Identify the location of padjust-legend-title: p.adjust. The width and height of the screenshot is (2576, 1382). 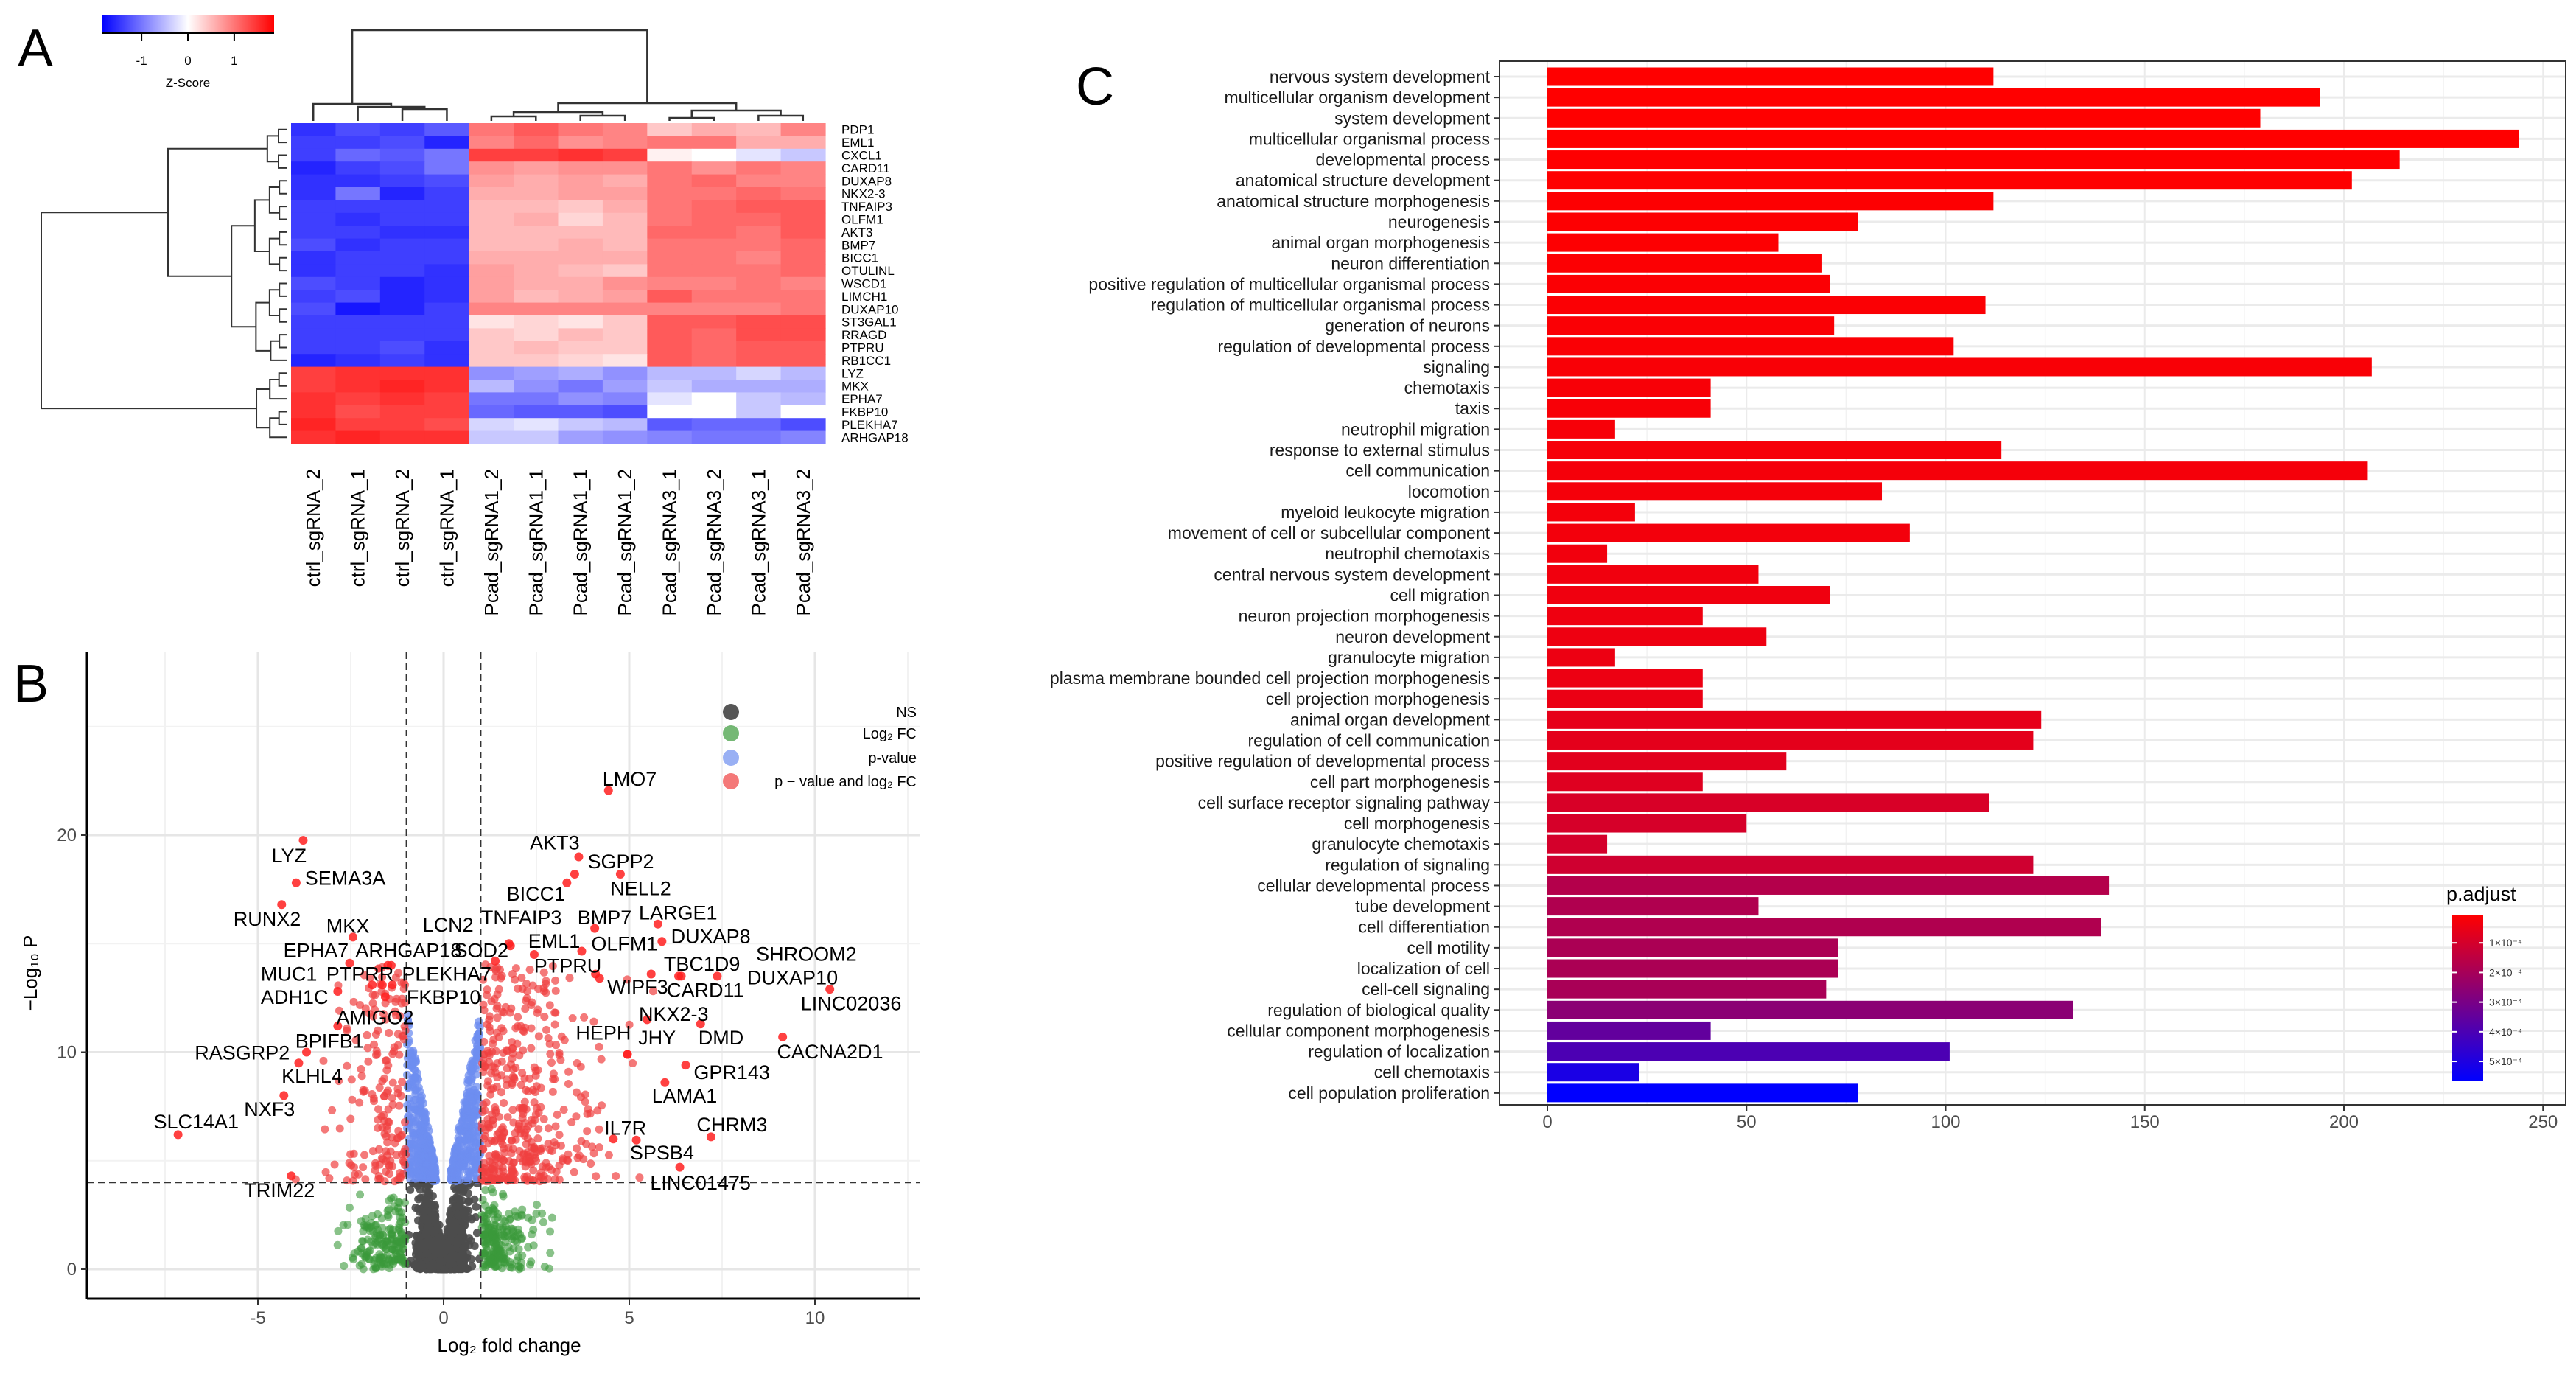
(2481, 894).